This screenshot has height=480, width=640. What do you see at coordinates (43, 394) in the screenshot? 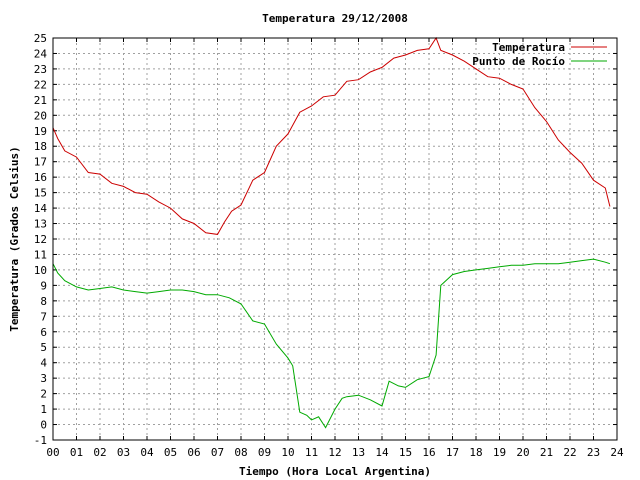
I see `y-tick-label: 2` at bounding box center [43, 394].